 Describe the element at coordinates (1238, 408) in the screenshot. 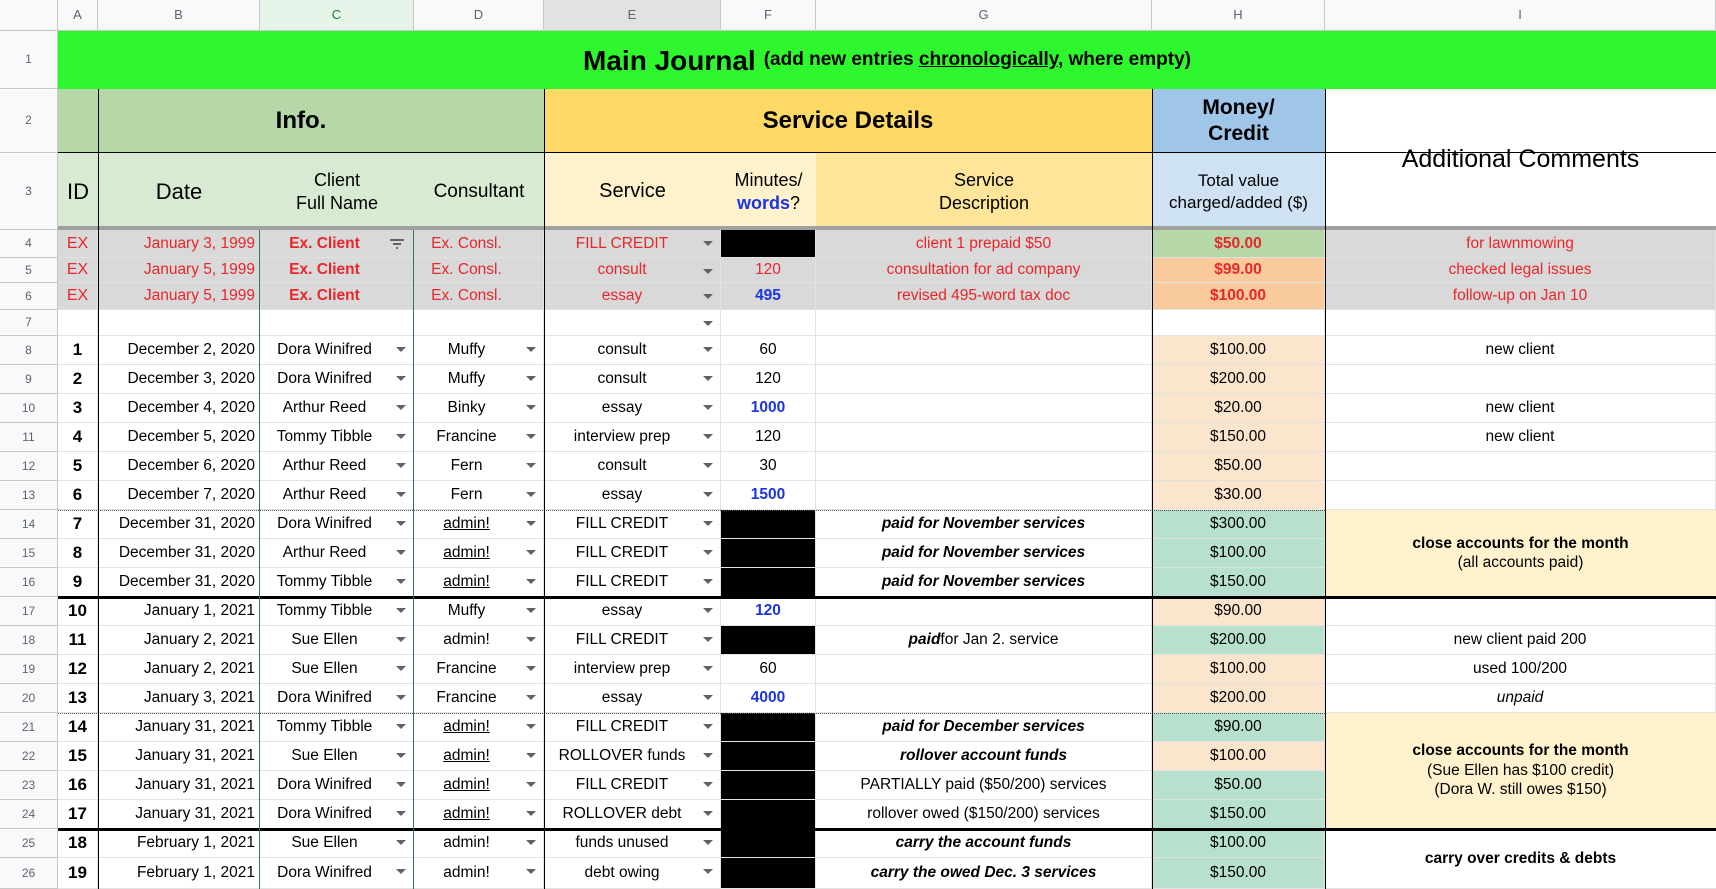

I see `row-amount: $20.00` at that location.